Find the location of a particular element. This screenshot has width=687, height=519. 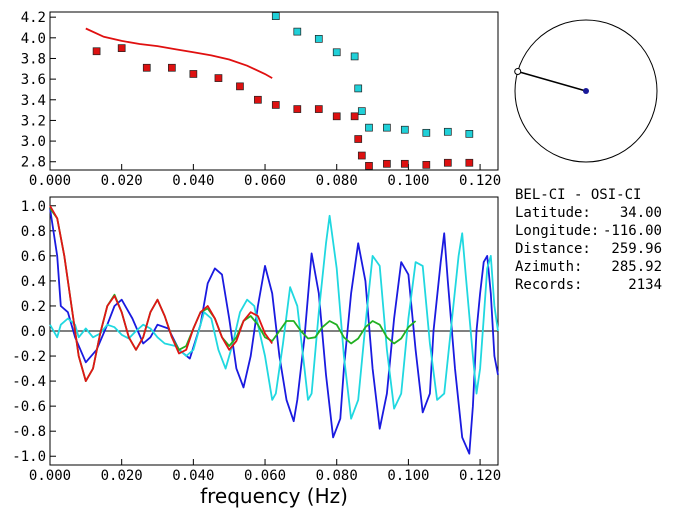

bottom-y-tick-label: 1.0 is located at coordinates (33, 207).